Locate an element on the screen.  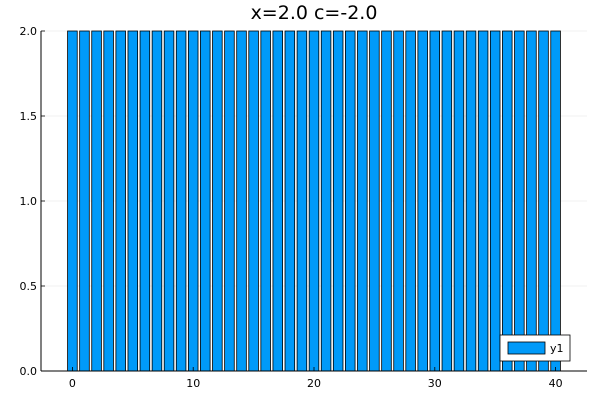
x-tick-label: 20 is located at coordinates (314, 383).